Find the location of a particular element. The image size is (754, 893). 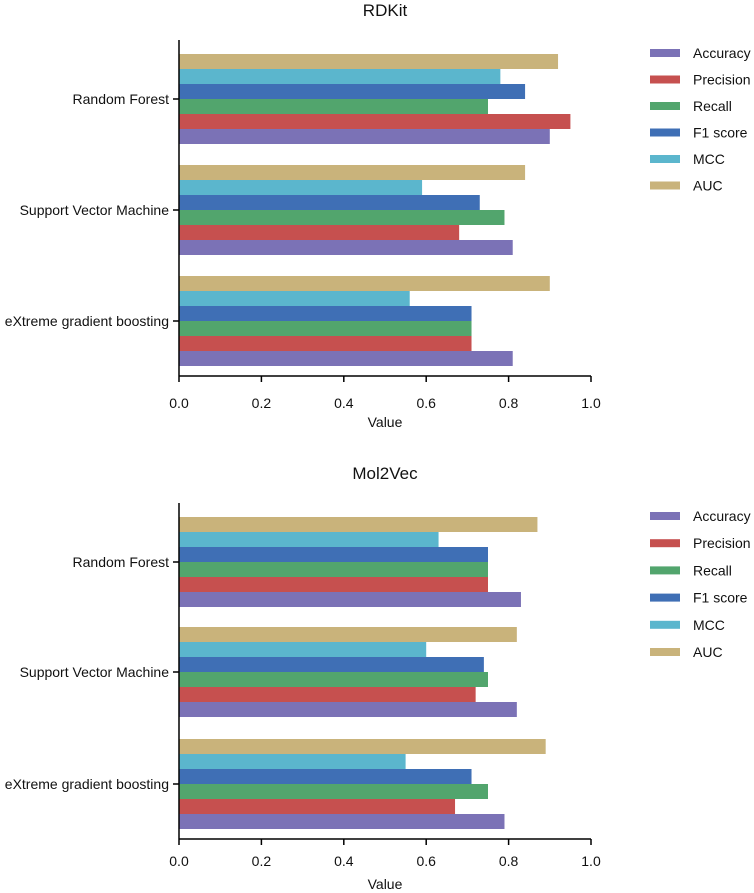

bar-auc: Support Vector Machine - AUC: 0.84 is located at coordinates (352, 172).